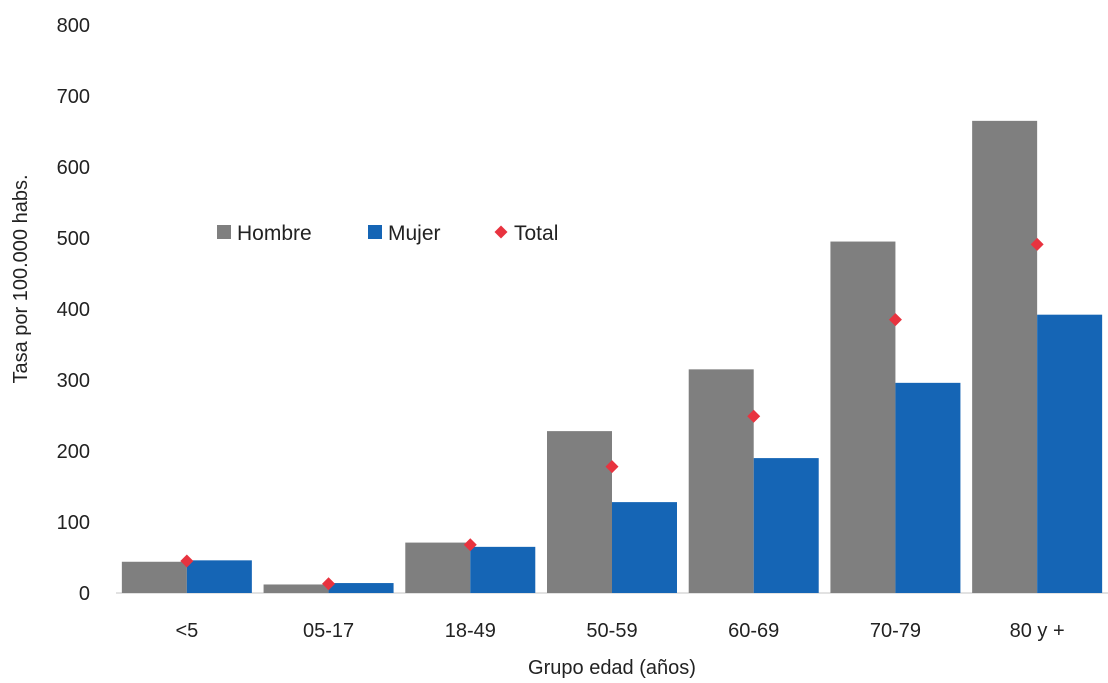  I want to click on y-tick-label: 700, so click(73, 97).